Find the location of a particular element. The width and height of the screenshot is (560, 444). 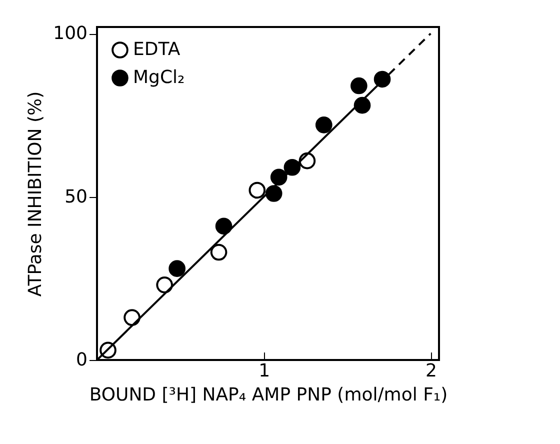

legend-label: EDTA is located at coordinates (157, 49).